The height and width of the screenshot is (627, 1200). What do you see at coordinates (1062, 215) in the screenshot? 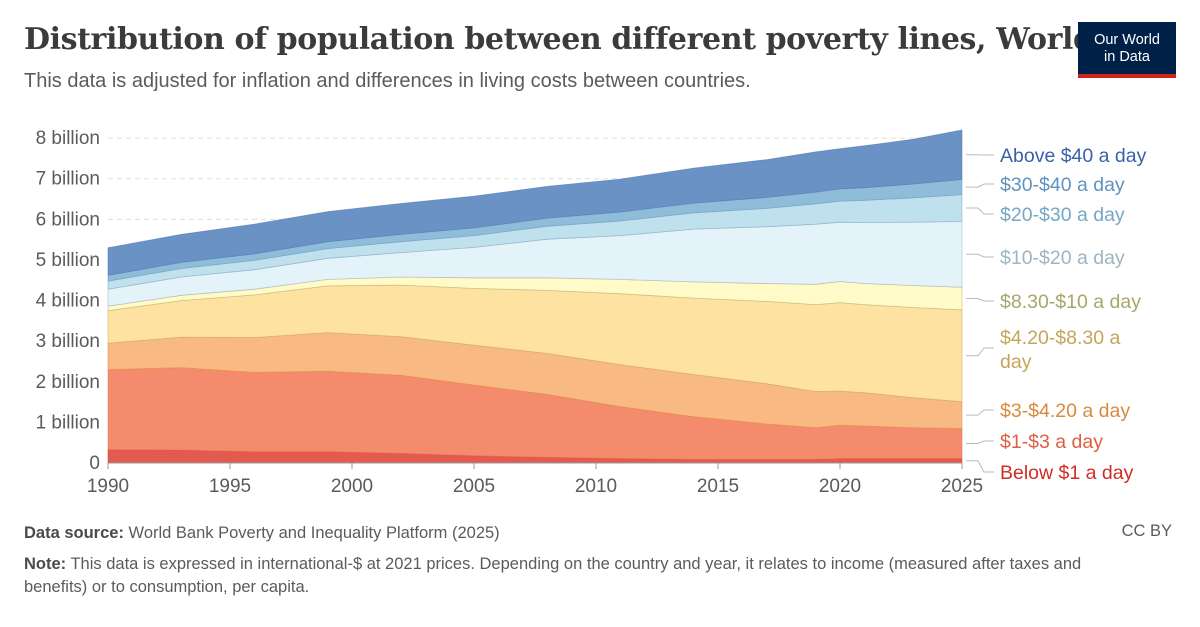
I see `legend-label: $20-$30 a day` at bounding box center [1062, 215].